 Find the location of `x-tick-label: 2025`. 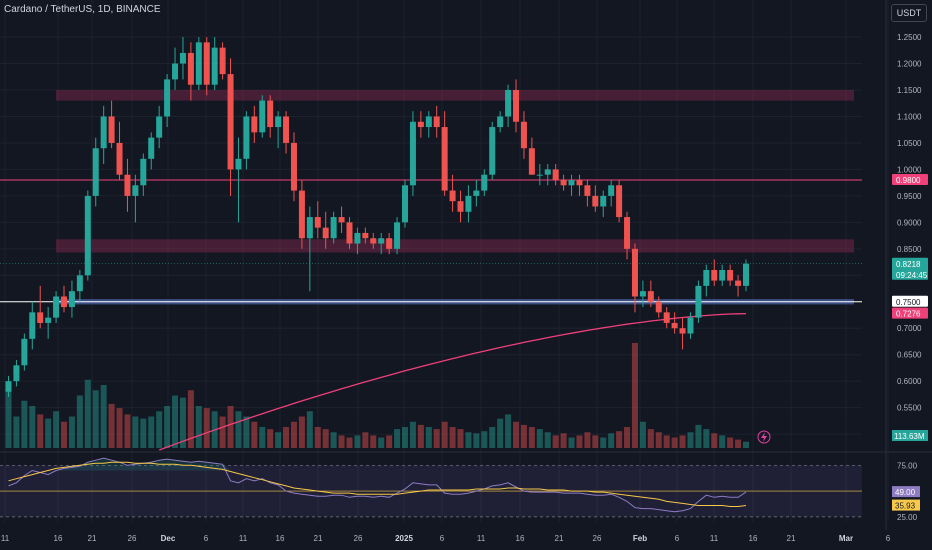

x-tick-label: 2025 is located at coordinates (404, 538).